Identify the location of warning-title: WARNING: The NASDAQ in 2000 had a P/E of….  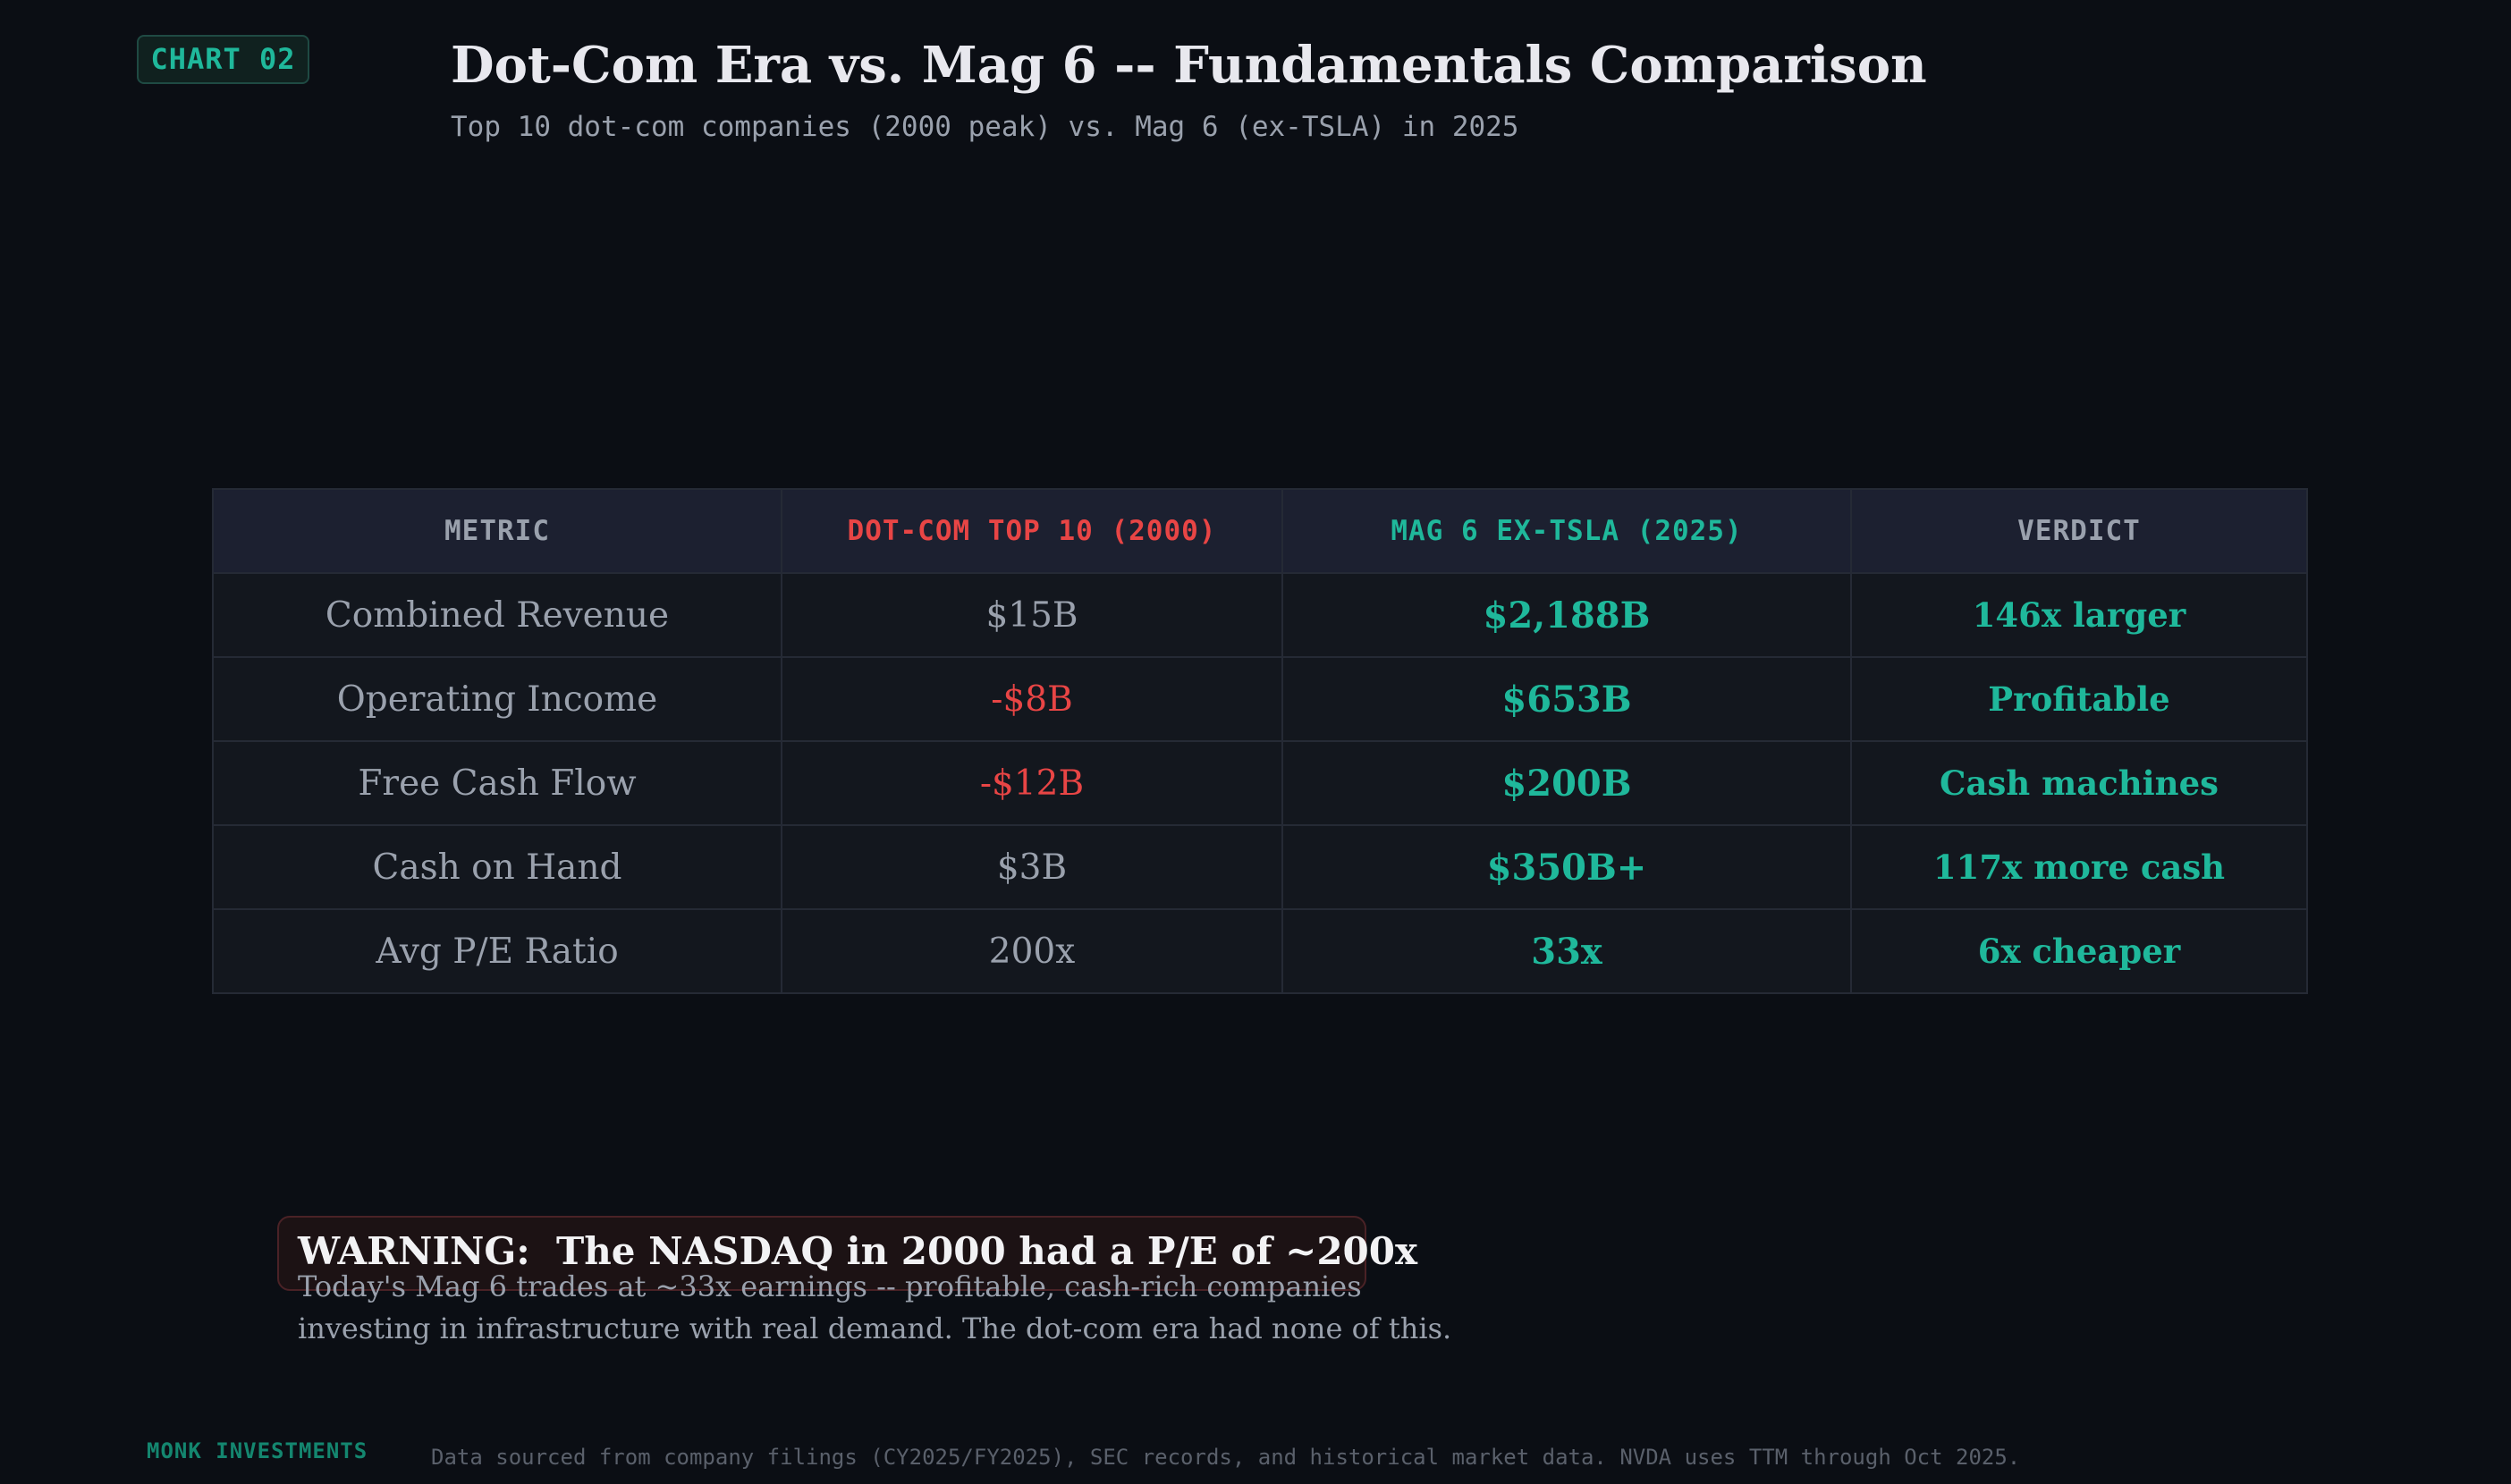
(858, 1251).